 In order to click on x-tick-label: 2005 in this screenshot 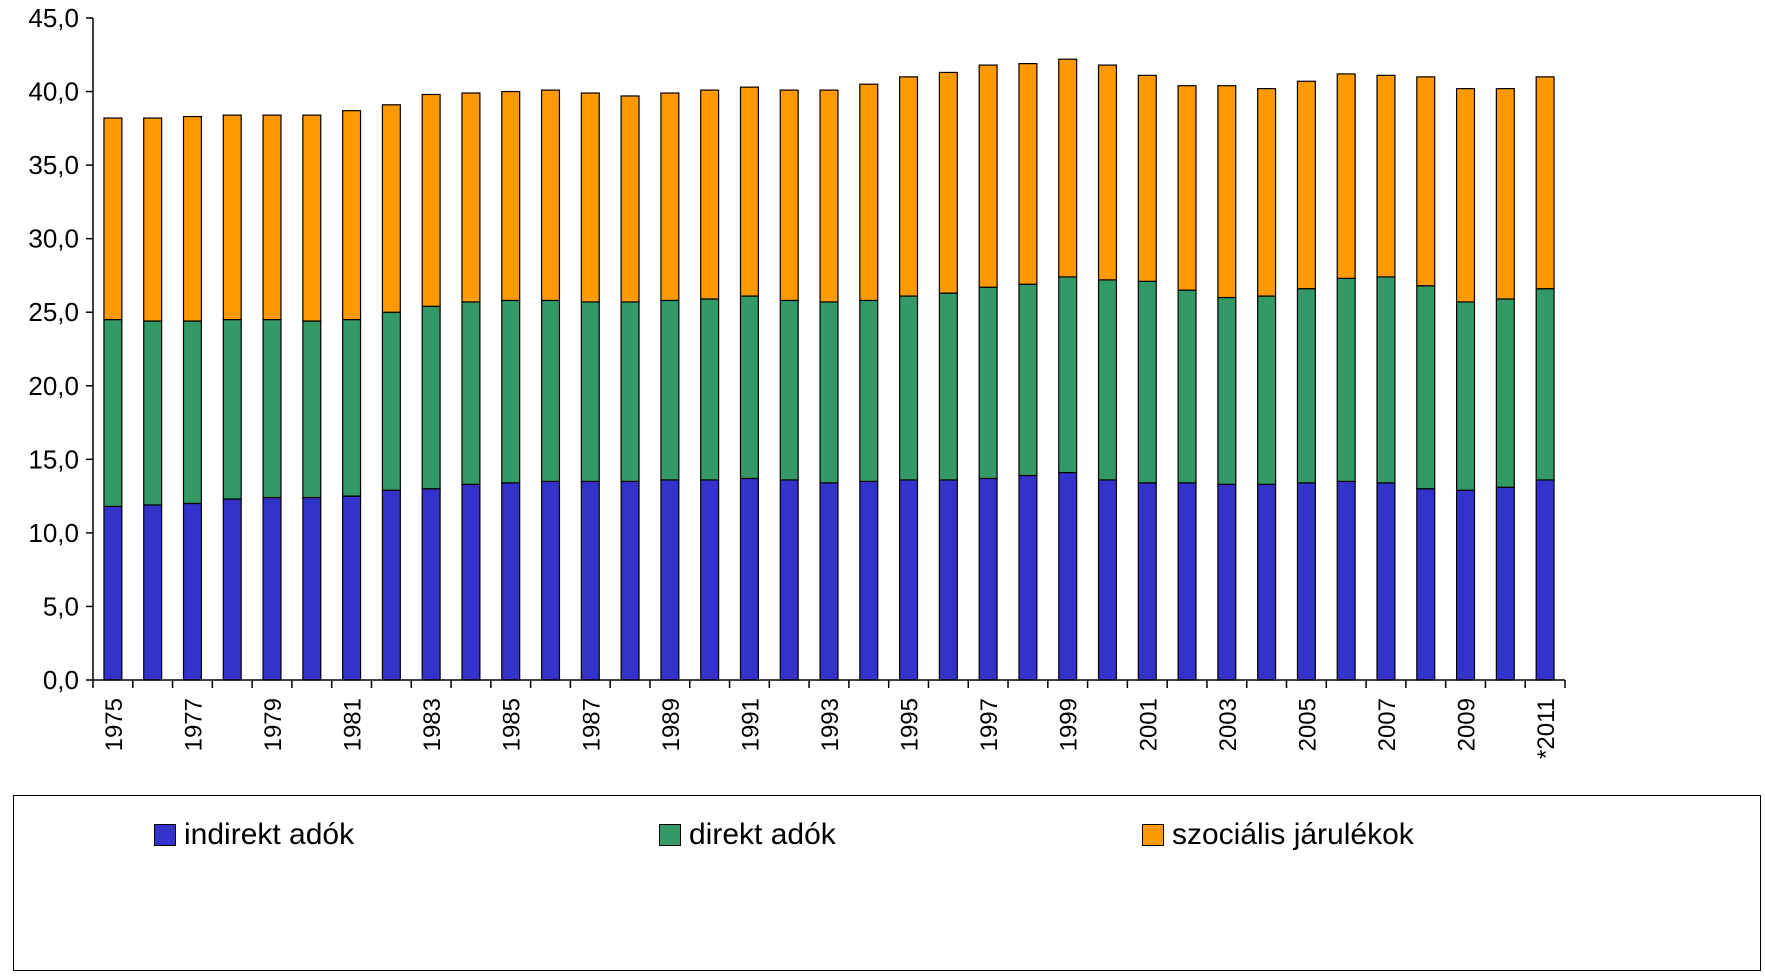, I will do `click(1307, 724)`.